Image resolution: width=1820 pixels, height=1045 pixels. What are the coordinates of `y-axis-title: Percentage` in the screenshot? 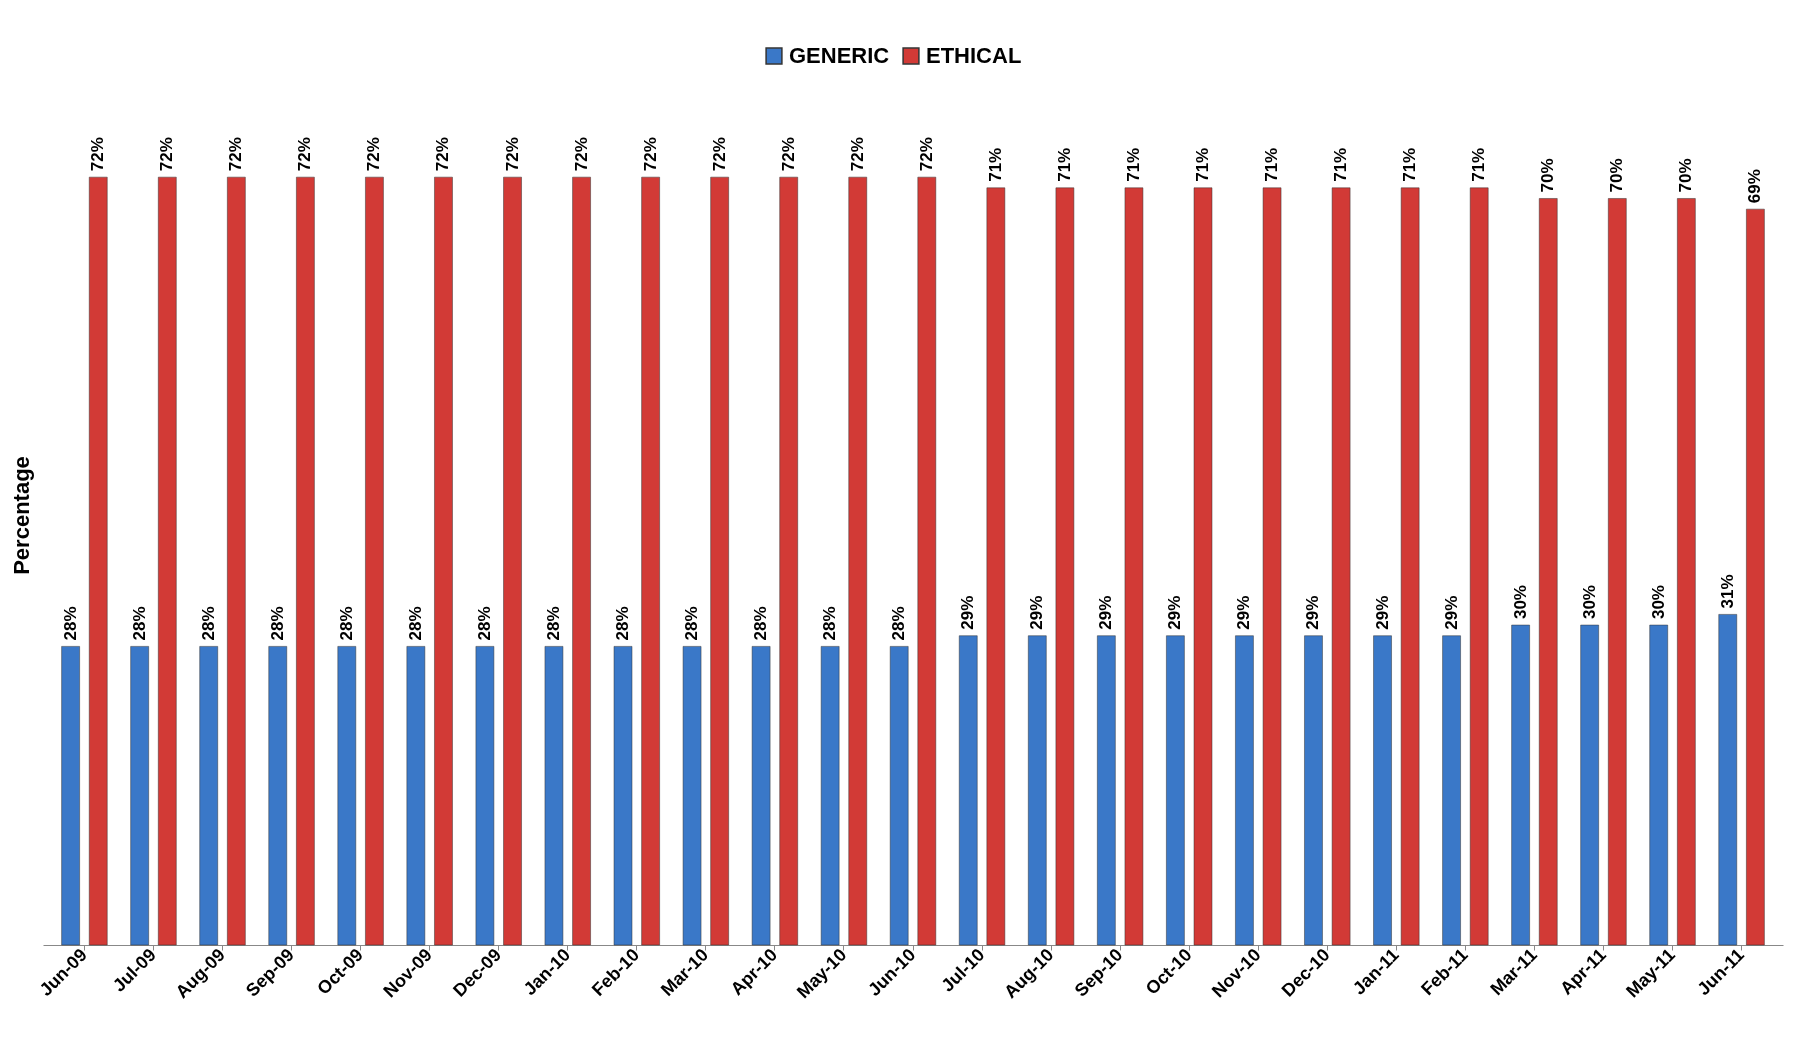 It's located at (21, 515).